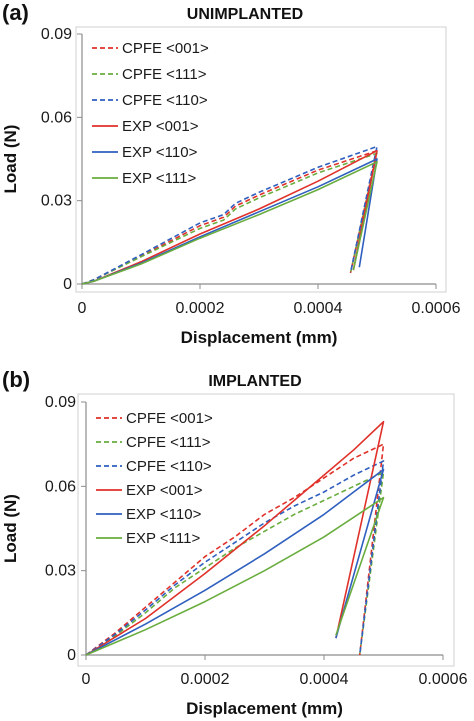 This screenshot has width=474, height=721. I want to click on chart-title: IMPLANTED, so click(254, 381).